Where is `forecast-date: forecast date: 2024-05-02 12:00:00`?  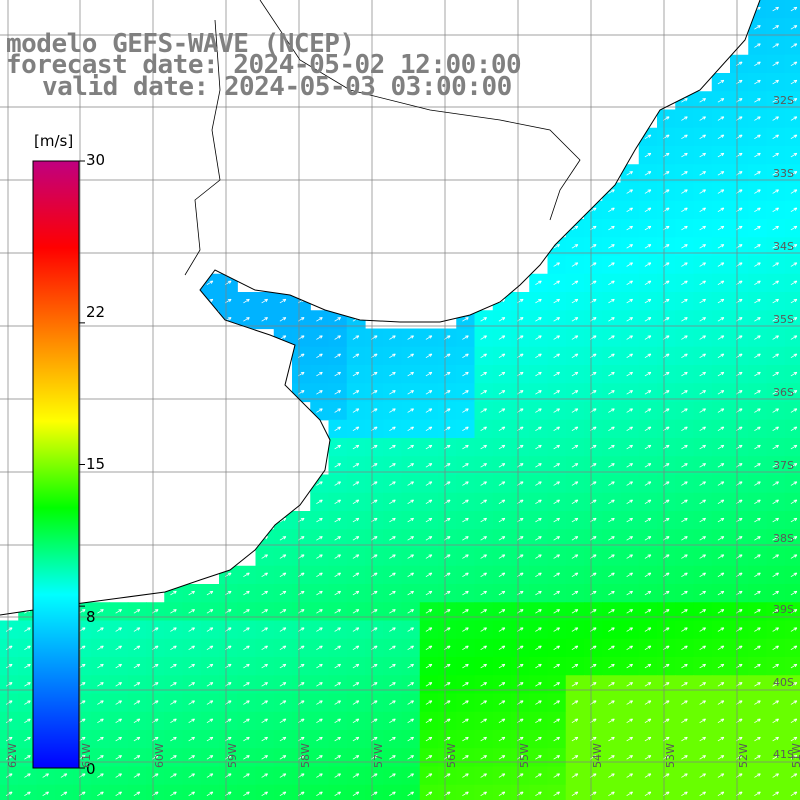
forecast-date: forecast date: 2024-05-02 12:00:00 is located at coordinates (264, 65).